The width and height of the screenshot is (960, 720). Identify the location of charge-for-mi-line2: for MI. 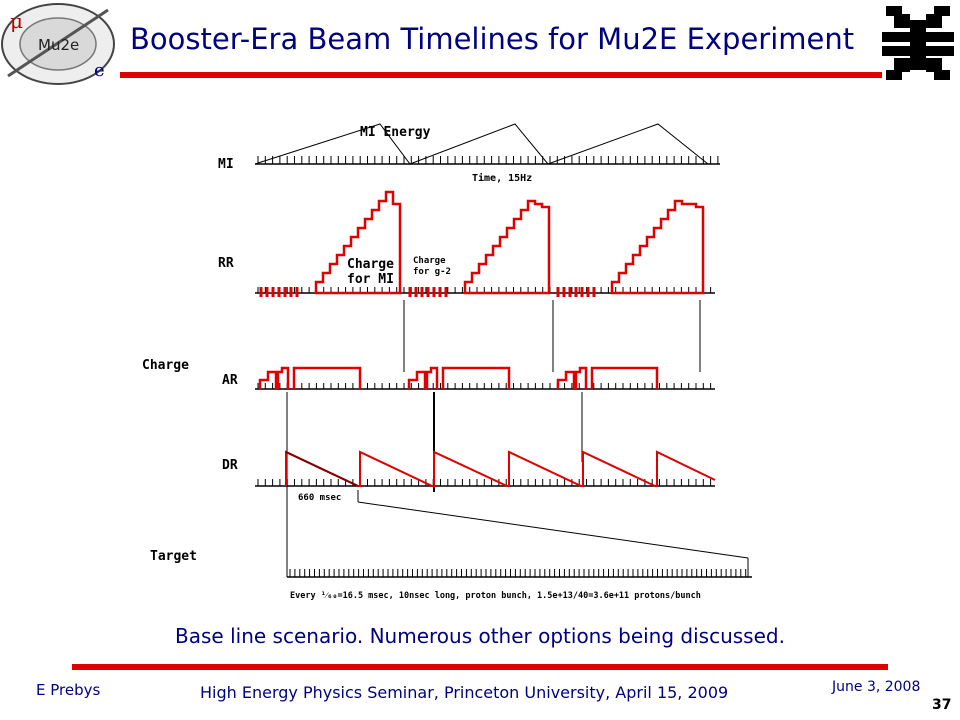
(370, 279).